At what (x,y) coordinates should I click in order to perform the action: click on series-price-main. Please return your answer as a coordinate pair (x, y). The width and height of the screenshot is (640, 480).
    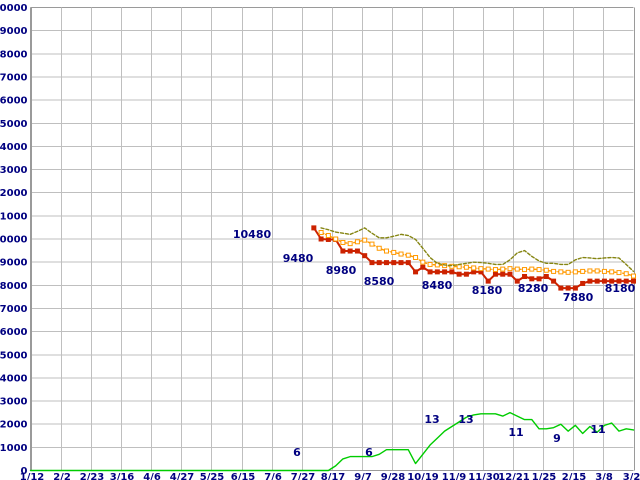
    Looking at the image, I should click on (473, 258).